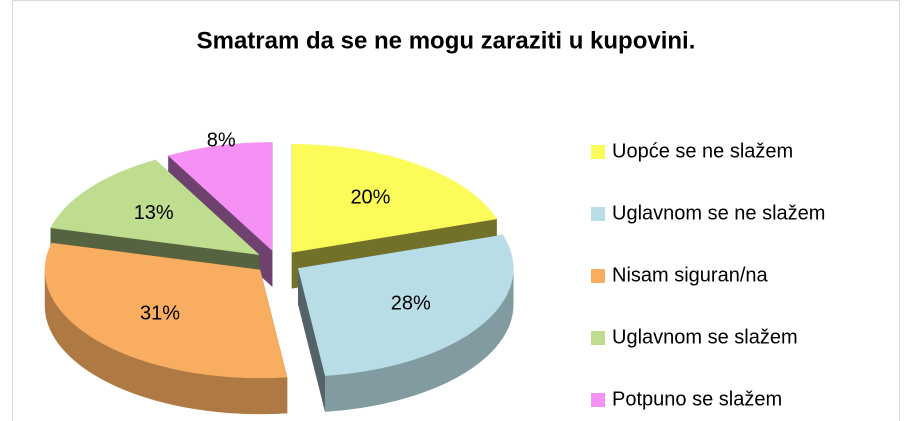 The width and height of the screenshot is (913, 421). What do you see at coordinates (705, 337) in the screenshot?
I see `legend-label: Uglavnom se slažem` at bounding box center [705, 337].